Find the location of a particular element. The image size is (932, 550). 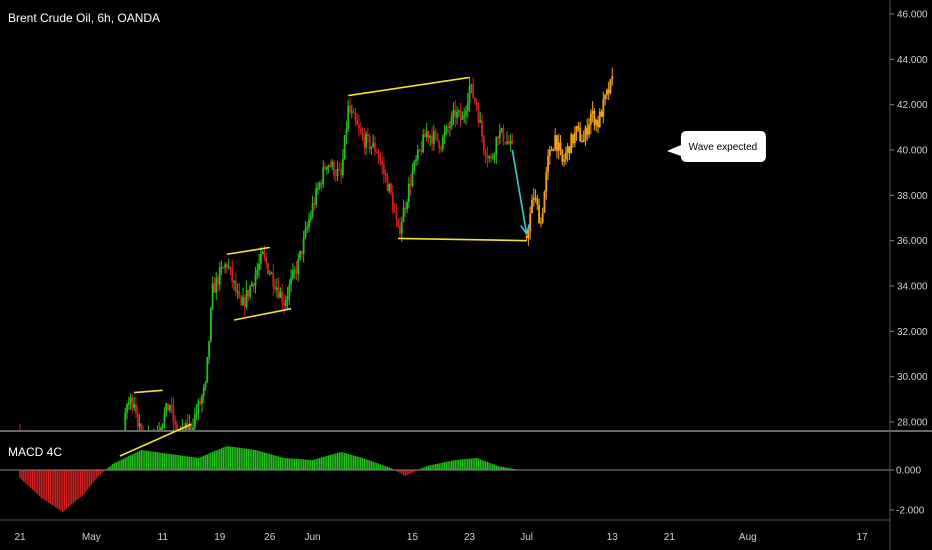

macd-pane is located at coordinates (270, 479).